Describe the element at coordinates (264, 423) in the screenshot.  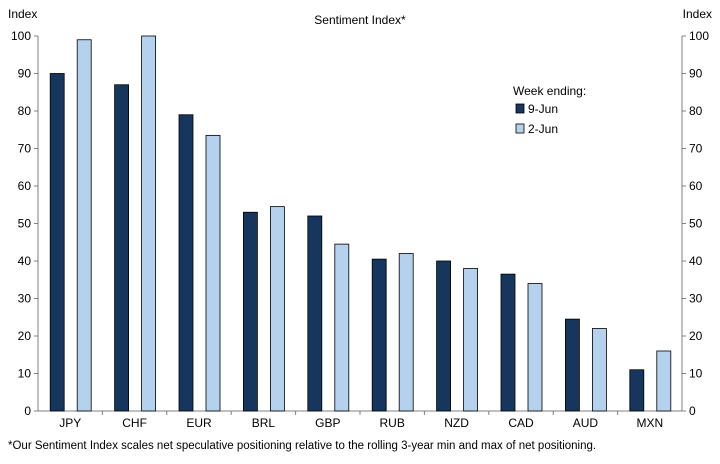
I see `x-category-label: BRL` at that location.